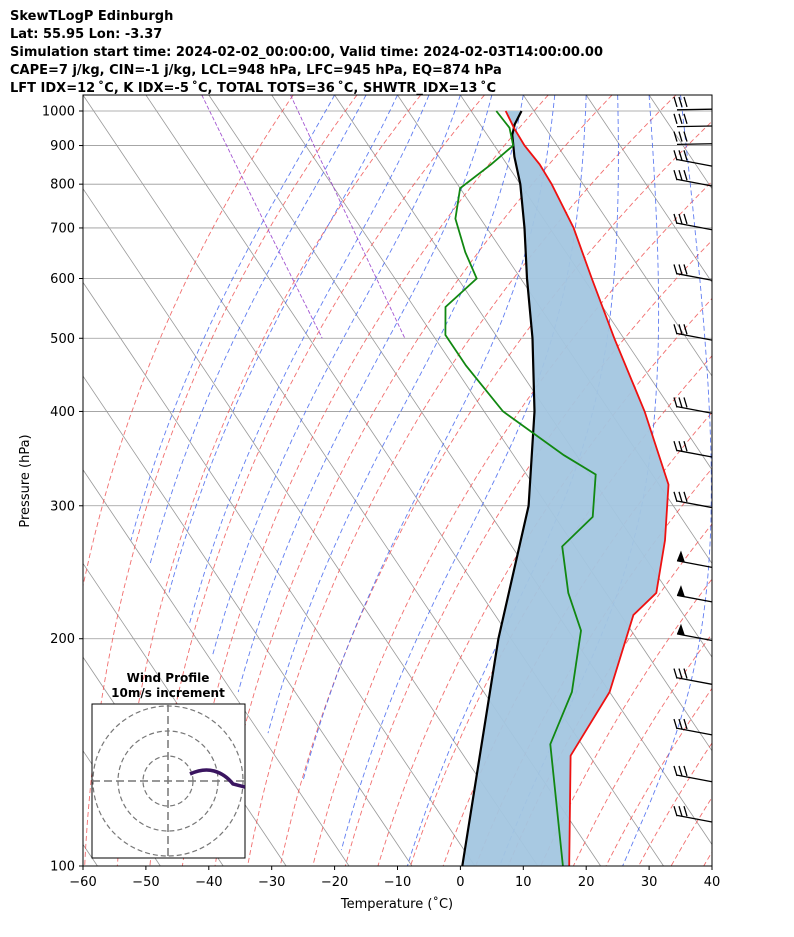  Describe the element at coordinates (586, 882) in the screenshot. I see `x-tick-label: 20` at that location.